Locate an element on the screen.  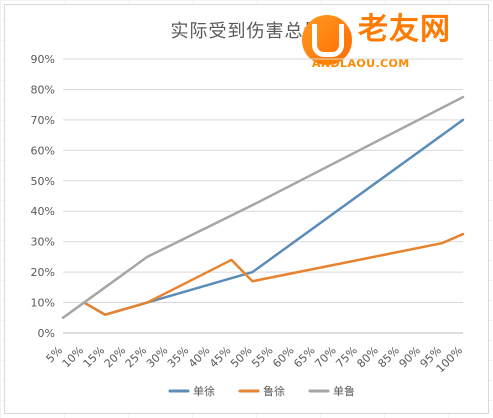
legend-label: 单徐 is located at coordinates (204, 391).